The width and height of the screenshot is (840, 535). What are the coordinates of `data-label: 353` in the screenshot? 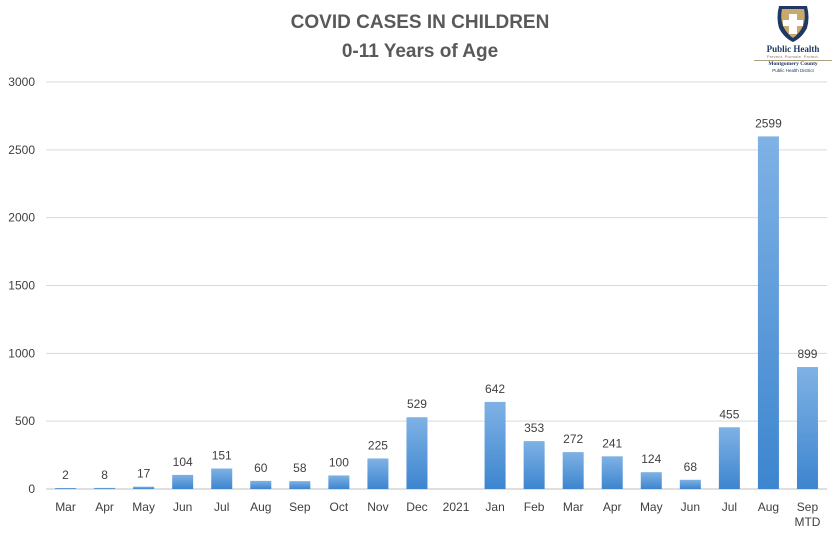 It's located at (534, 428).